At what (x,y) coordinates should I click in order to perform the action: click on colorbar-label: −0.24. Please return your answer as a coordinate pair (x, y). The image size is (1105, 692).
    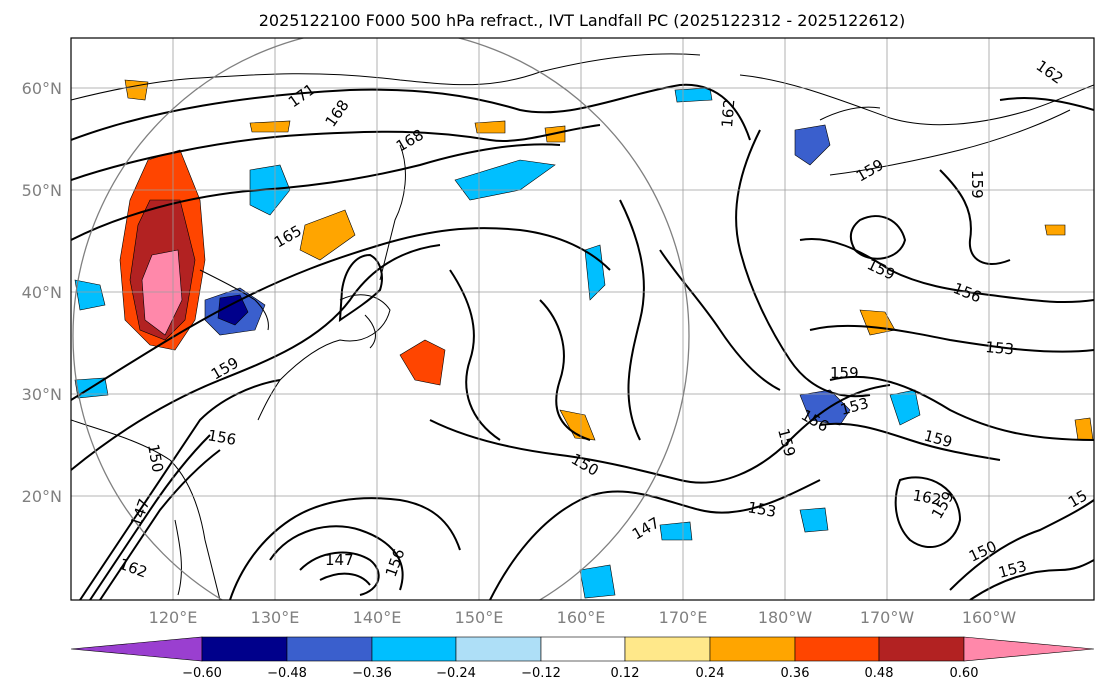
    Looking at the image, I should click on (456, 673).